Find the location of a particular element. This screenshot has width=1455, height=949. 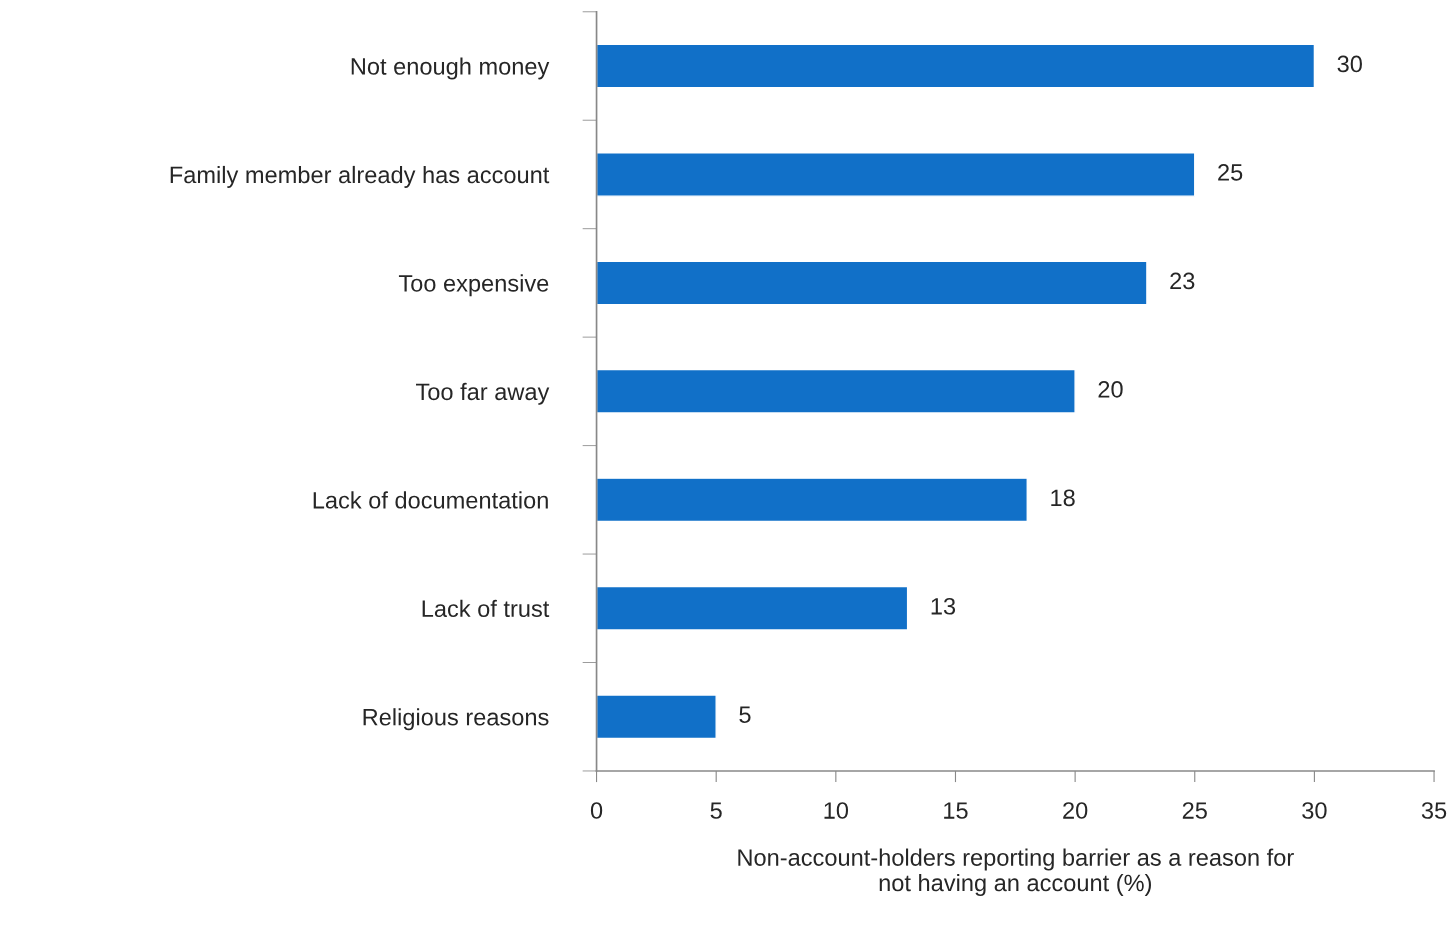

data-label: 18 is located at coordinates (1063, 498).